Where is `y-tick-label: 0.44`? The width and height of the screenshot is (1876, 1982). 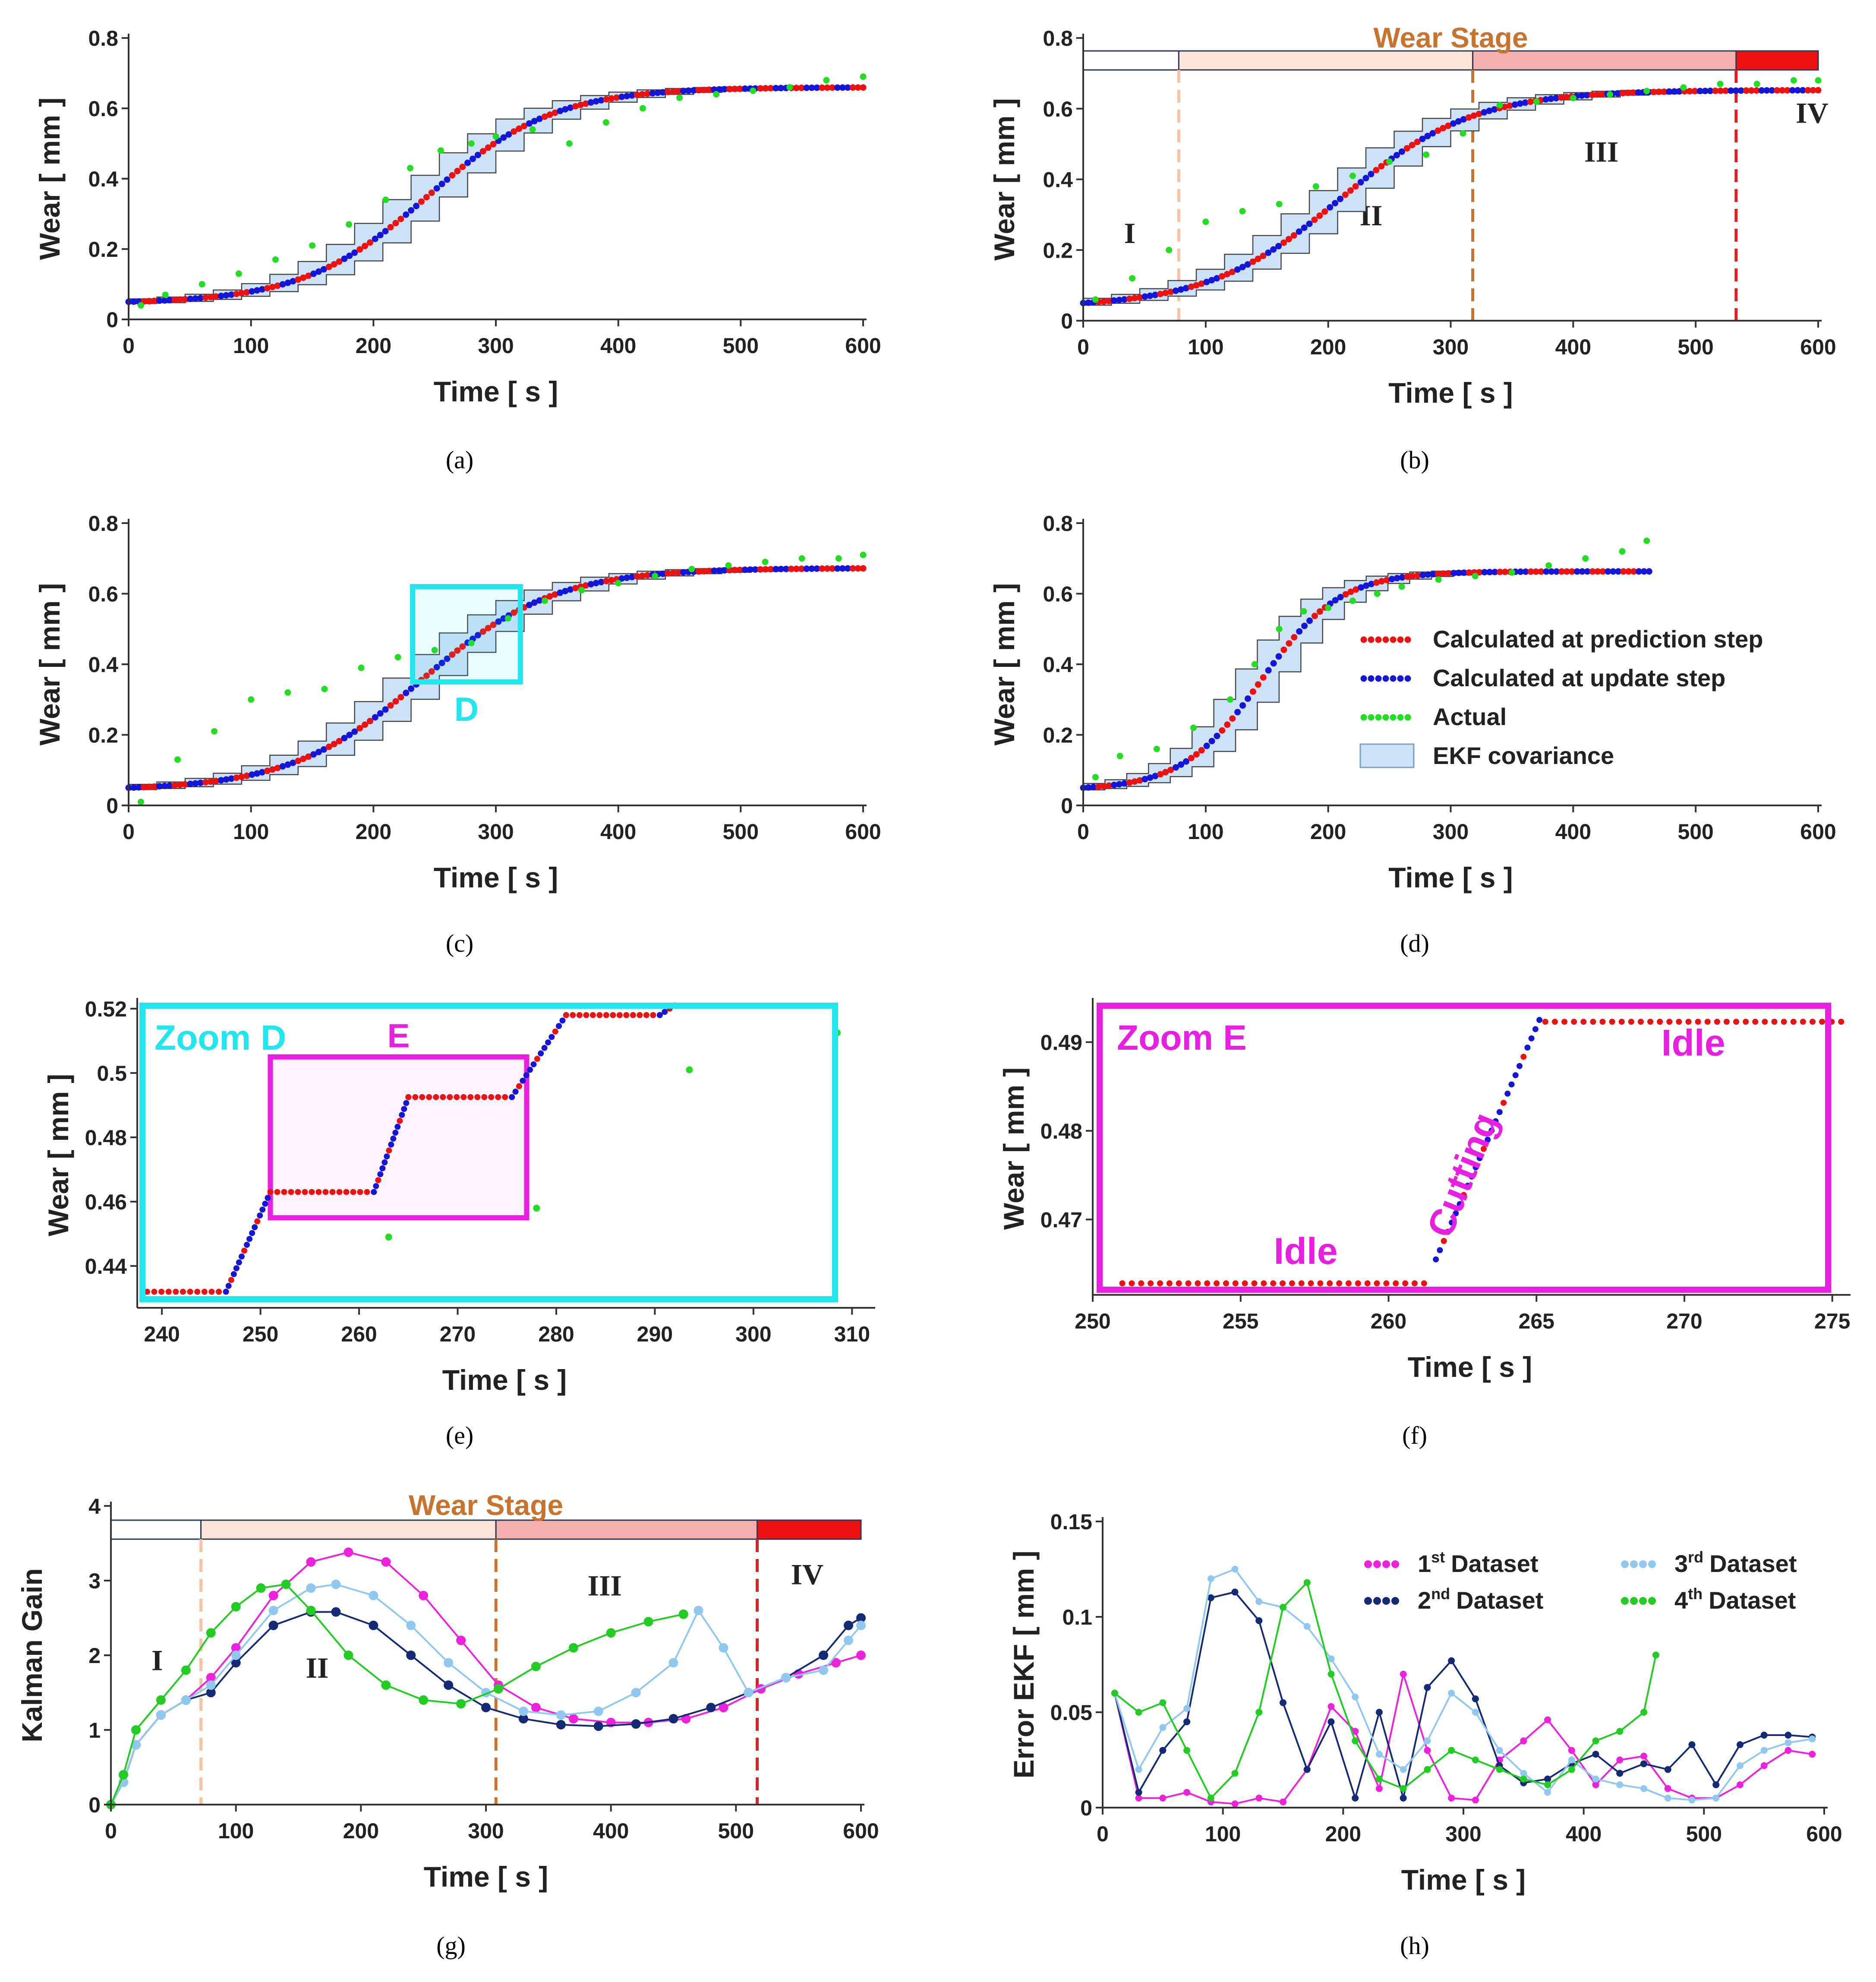
y-tick-label: 0.44 is located at coordinates (106, 1266).